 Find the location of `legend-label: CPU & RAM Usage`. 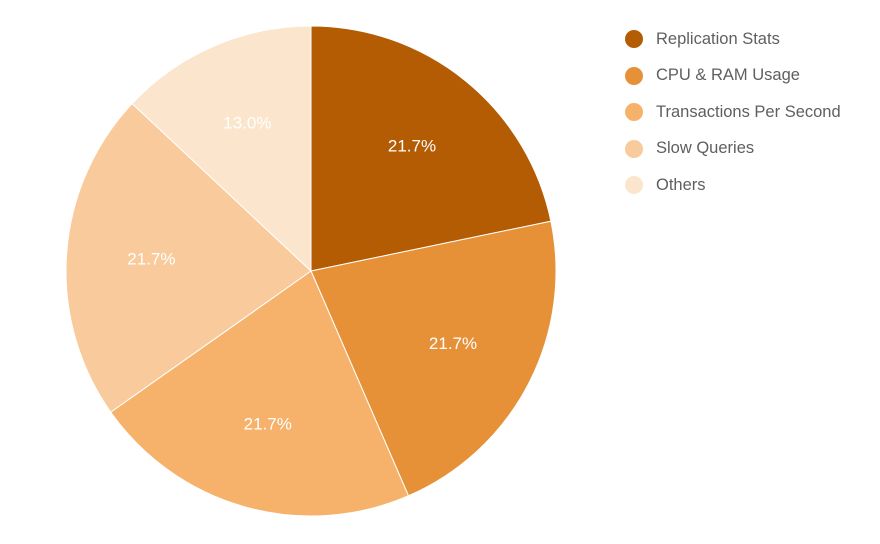

legend-label: CPU & RAM Usage is located at coordinates (728, 75).